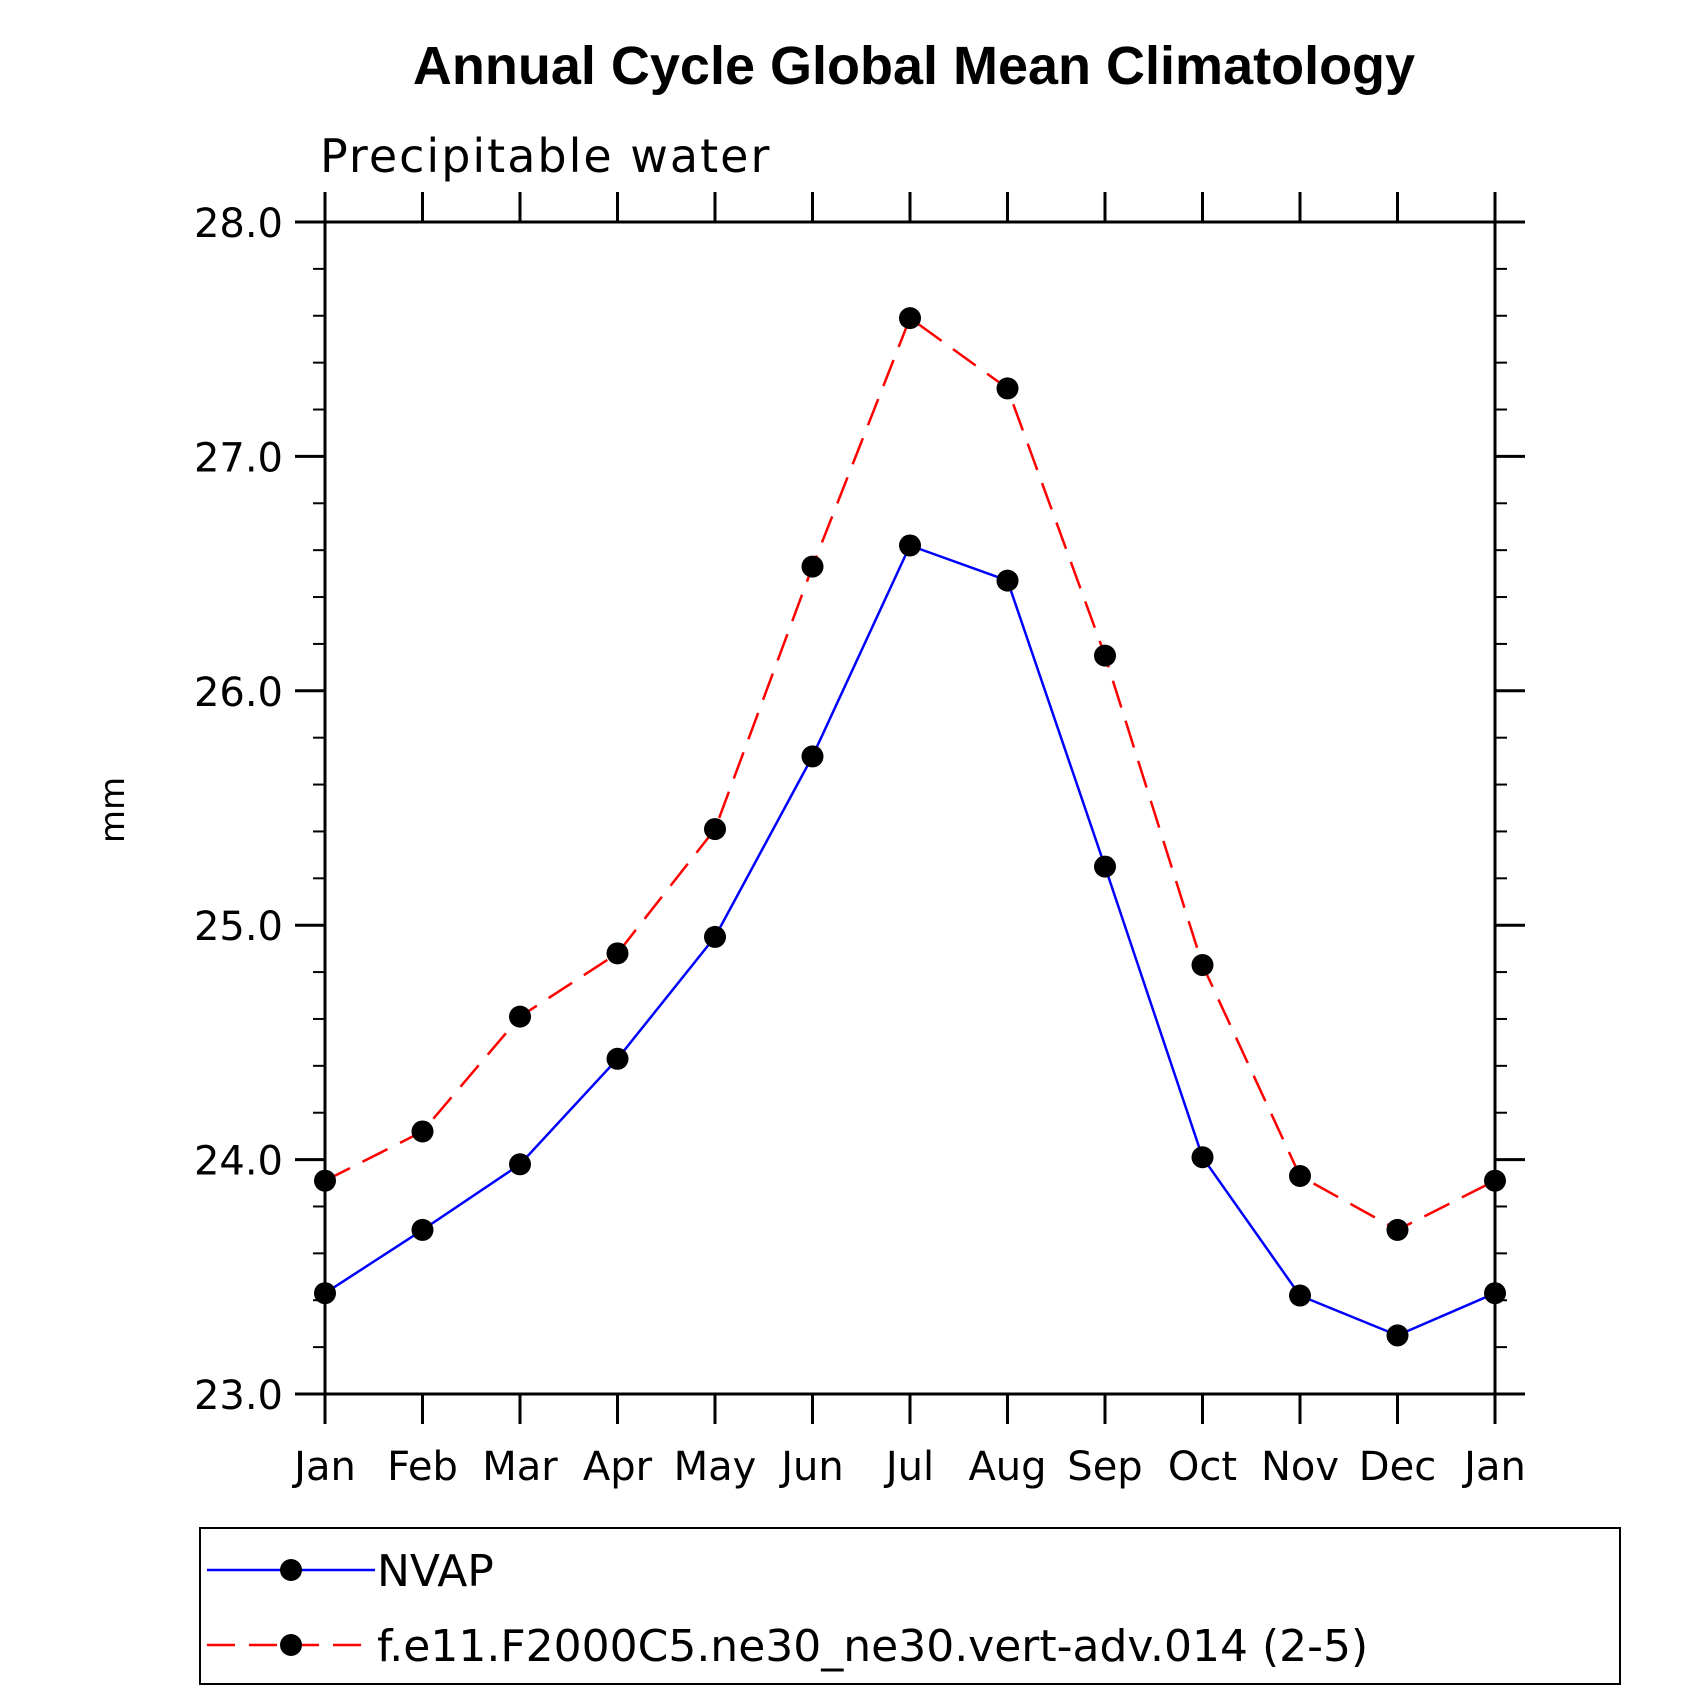 The height and width of the screenshot is (1708, 1708). Describe the element at coordinates (291, 1570) in the screenshot. I see `legend-nvap-marker` at that location.